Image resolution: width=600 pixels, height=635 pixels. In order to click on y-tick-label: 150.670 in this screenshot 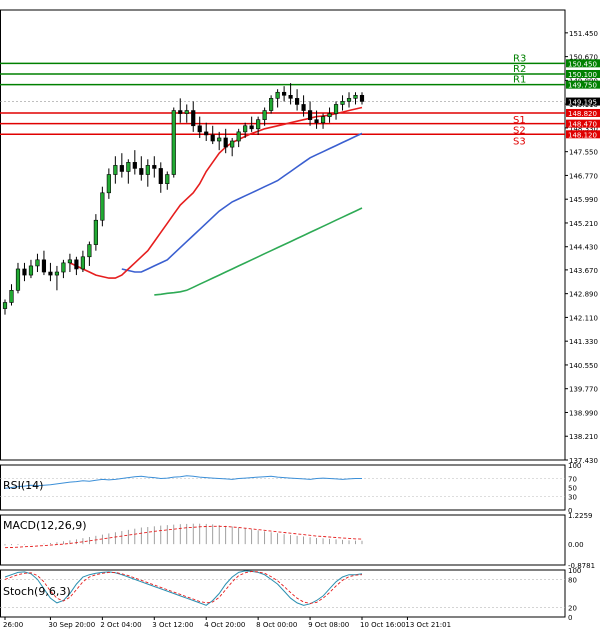, I will do `click(583, 58)`.